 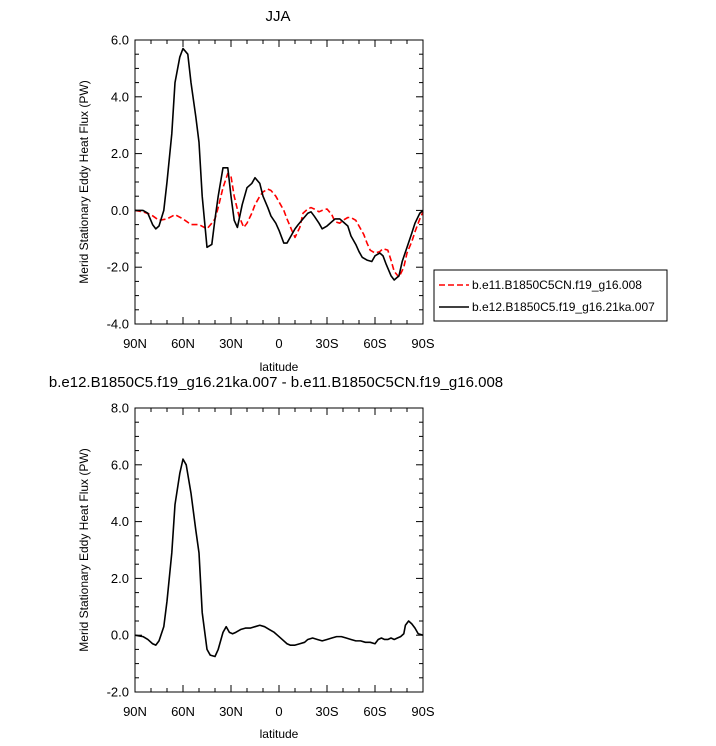 What do you see at coordinates (120, 578) in the screenshot?
I see `bottom-chart-y-tick-label: 2.0` at bounding box center [120, 578].